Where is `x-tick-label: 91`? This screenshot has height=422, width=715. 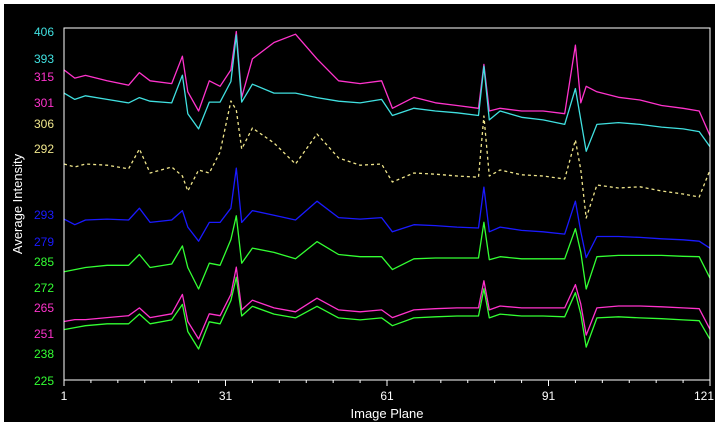 x-tick-label: 91 is located at coordinates (549, 396).